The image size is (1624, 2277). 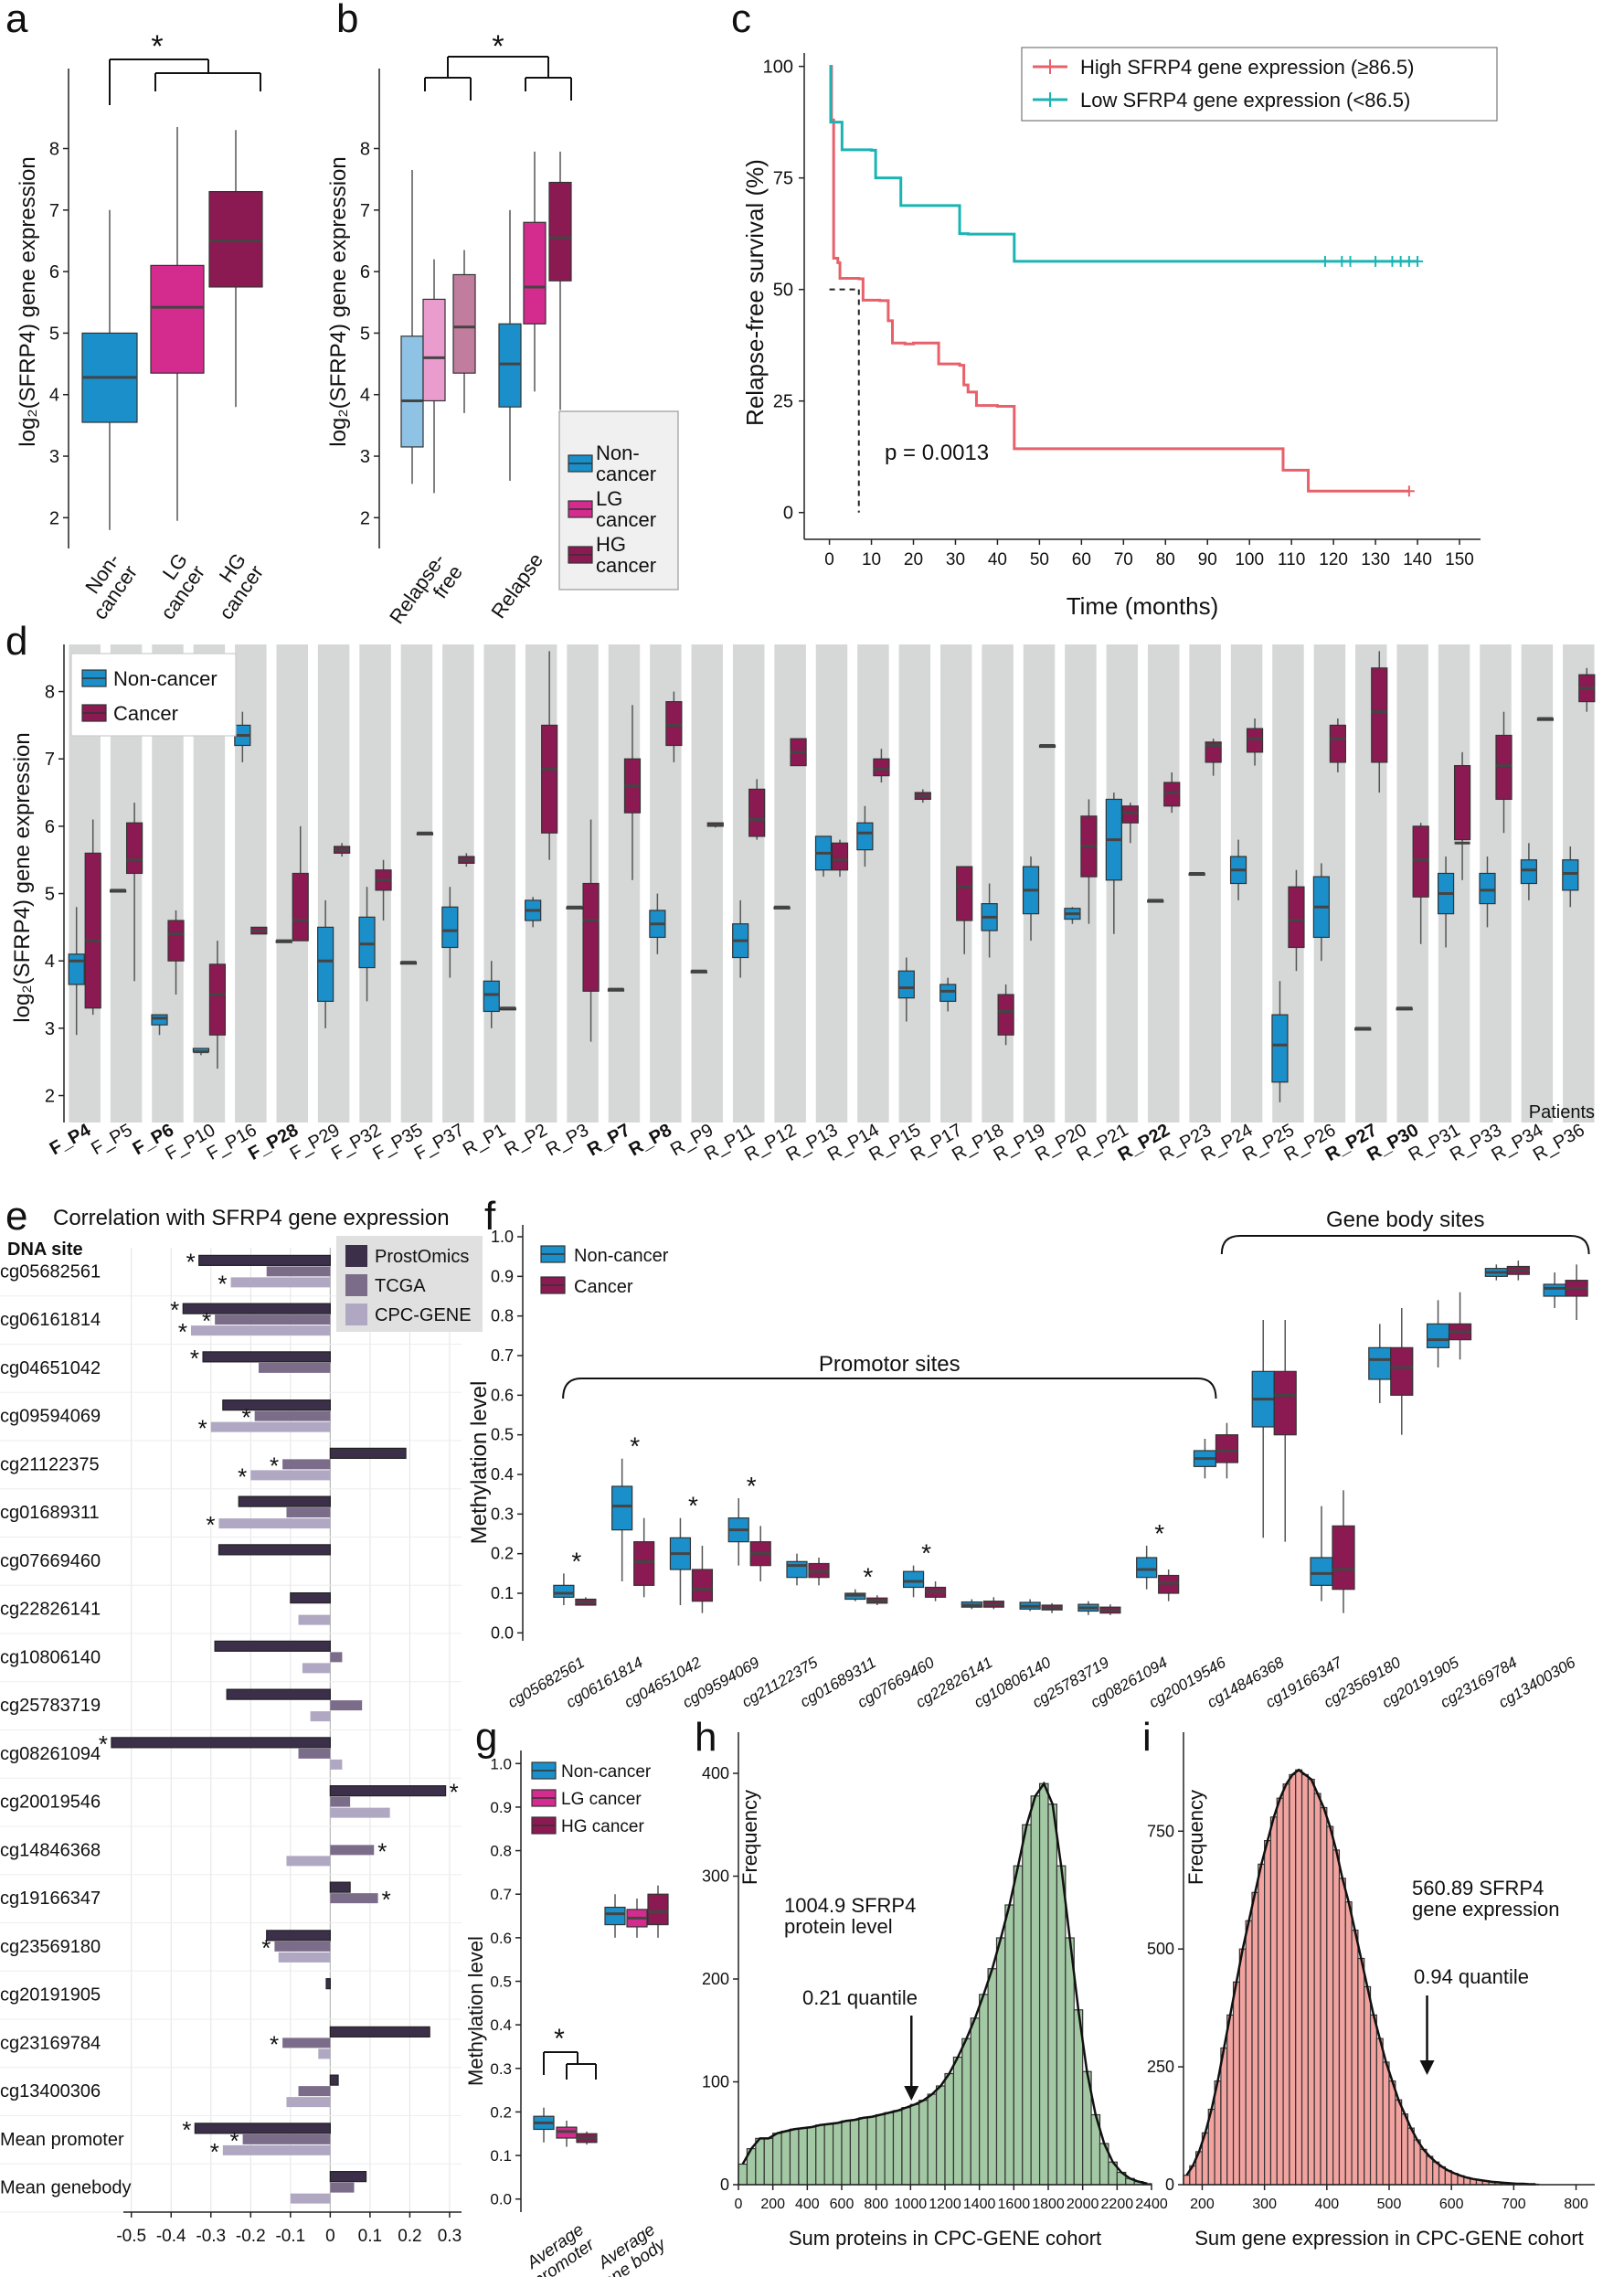 I want to click on d-box-cancer-R_P17-box, so click(x=965, y=893).